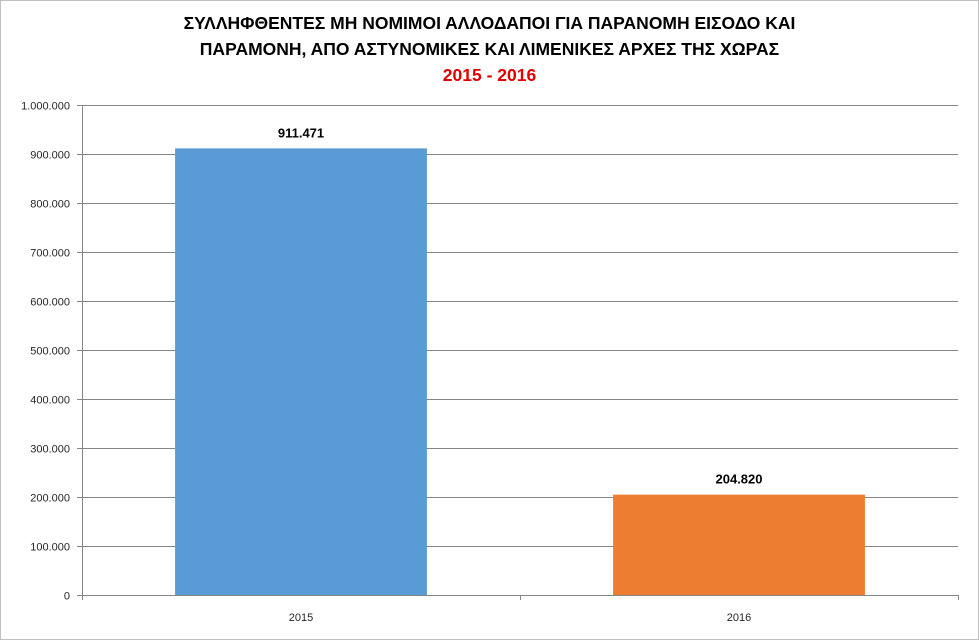  I want to click on y-tick-label: 0, so click(67, 597).